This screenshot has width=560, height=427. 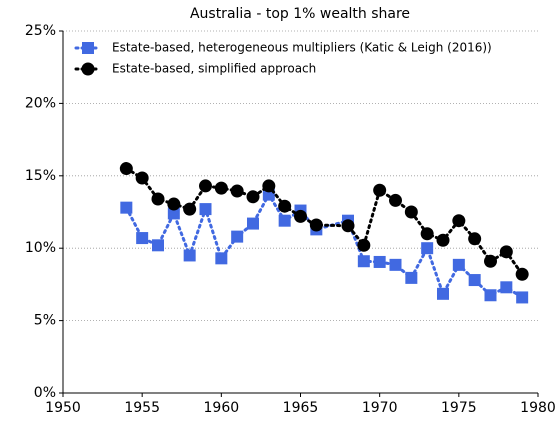 I want to click on x-tick-label: 1970, so click(x=380, y=408).